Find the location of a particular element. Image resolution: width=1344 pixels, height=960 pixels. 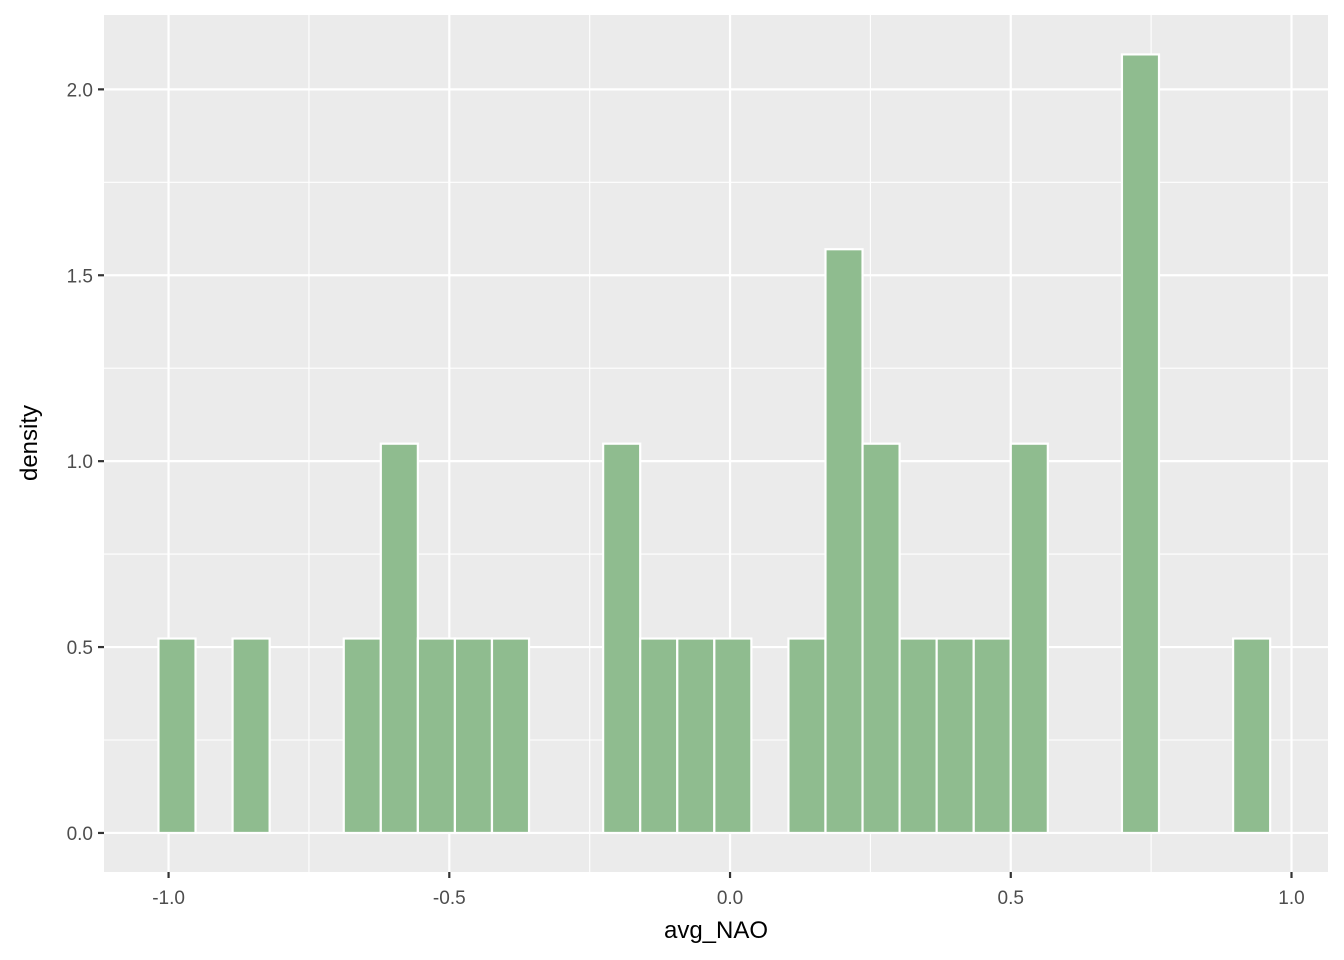

x-tick-label: -1.0 is located at coordinates (168, 898).